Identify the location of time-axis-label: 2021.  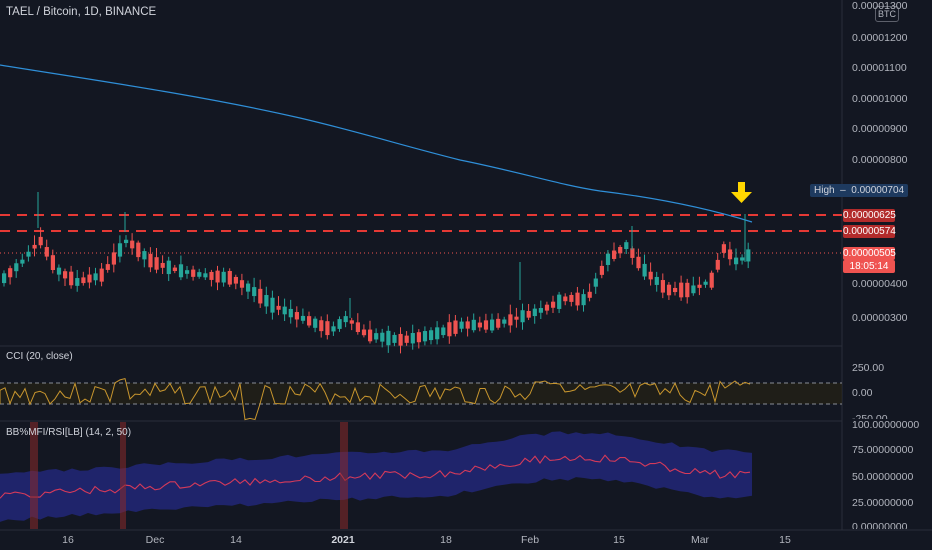
(343, 540).